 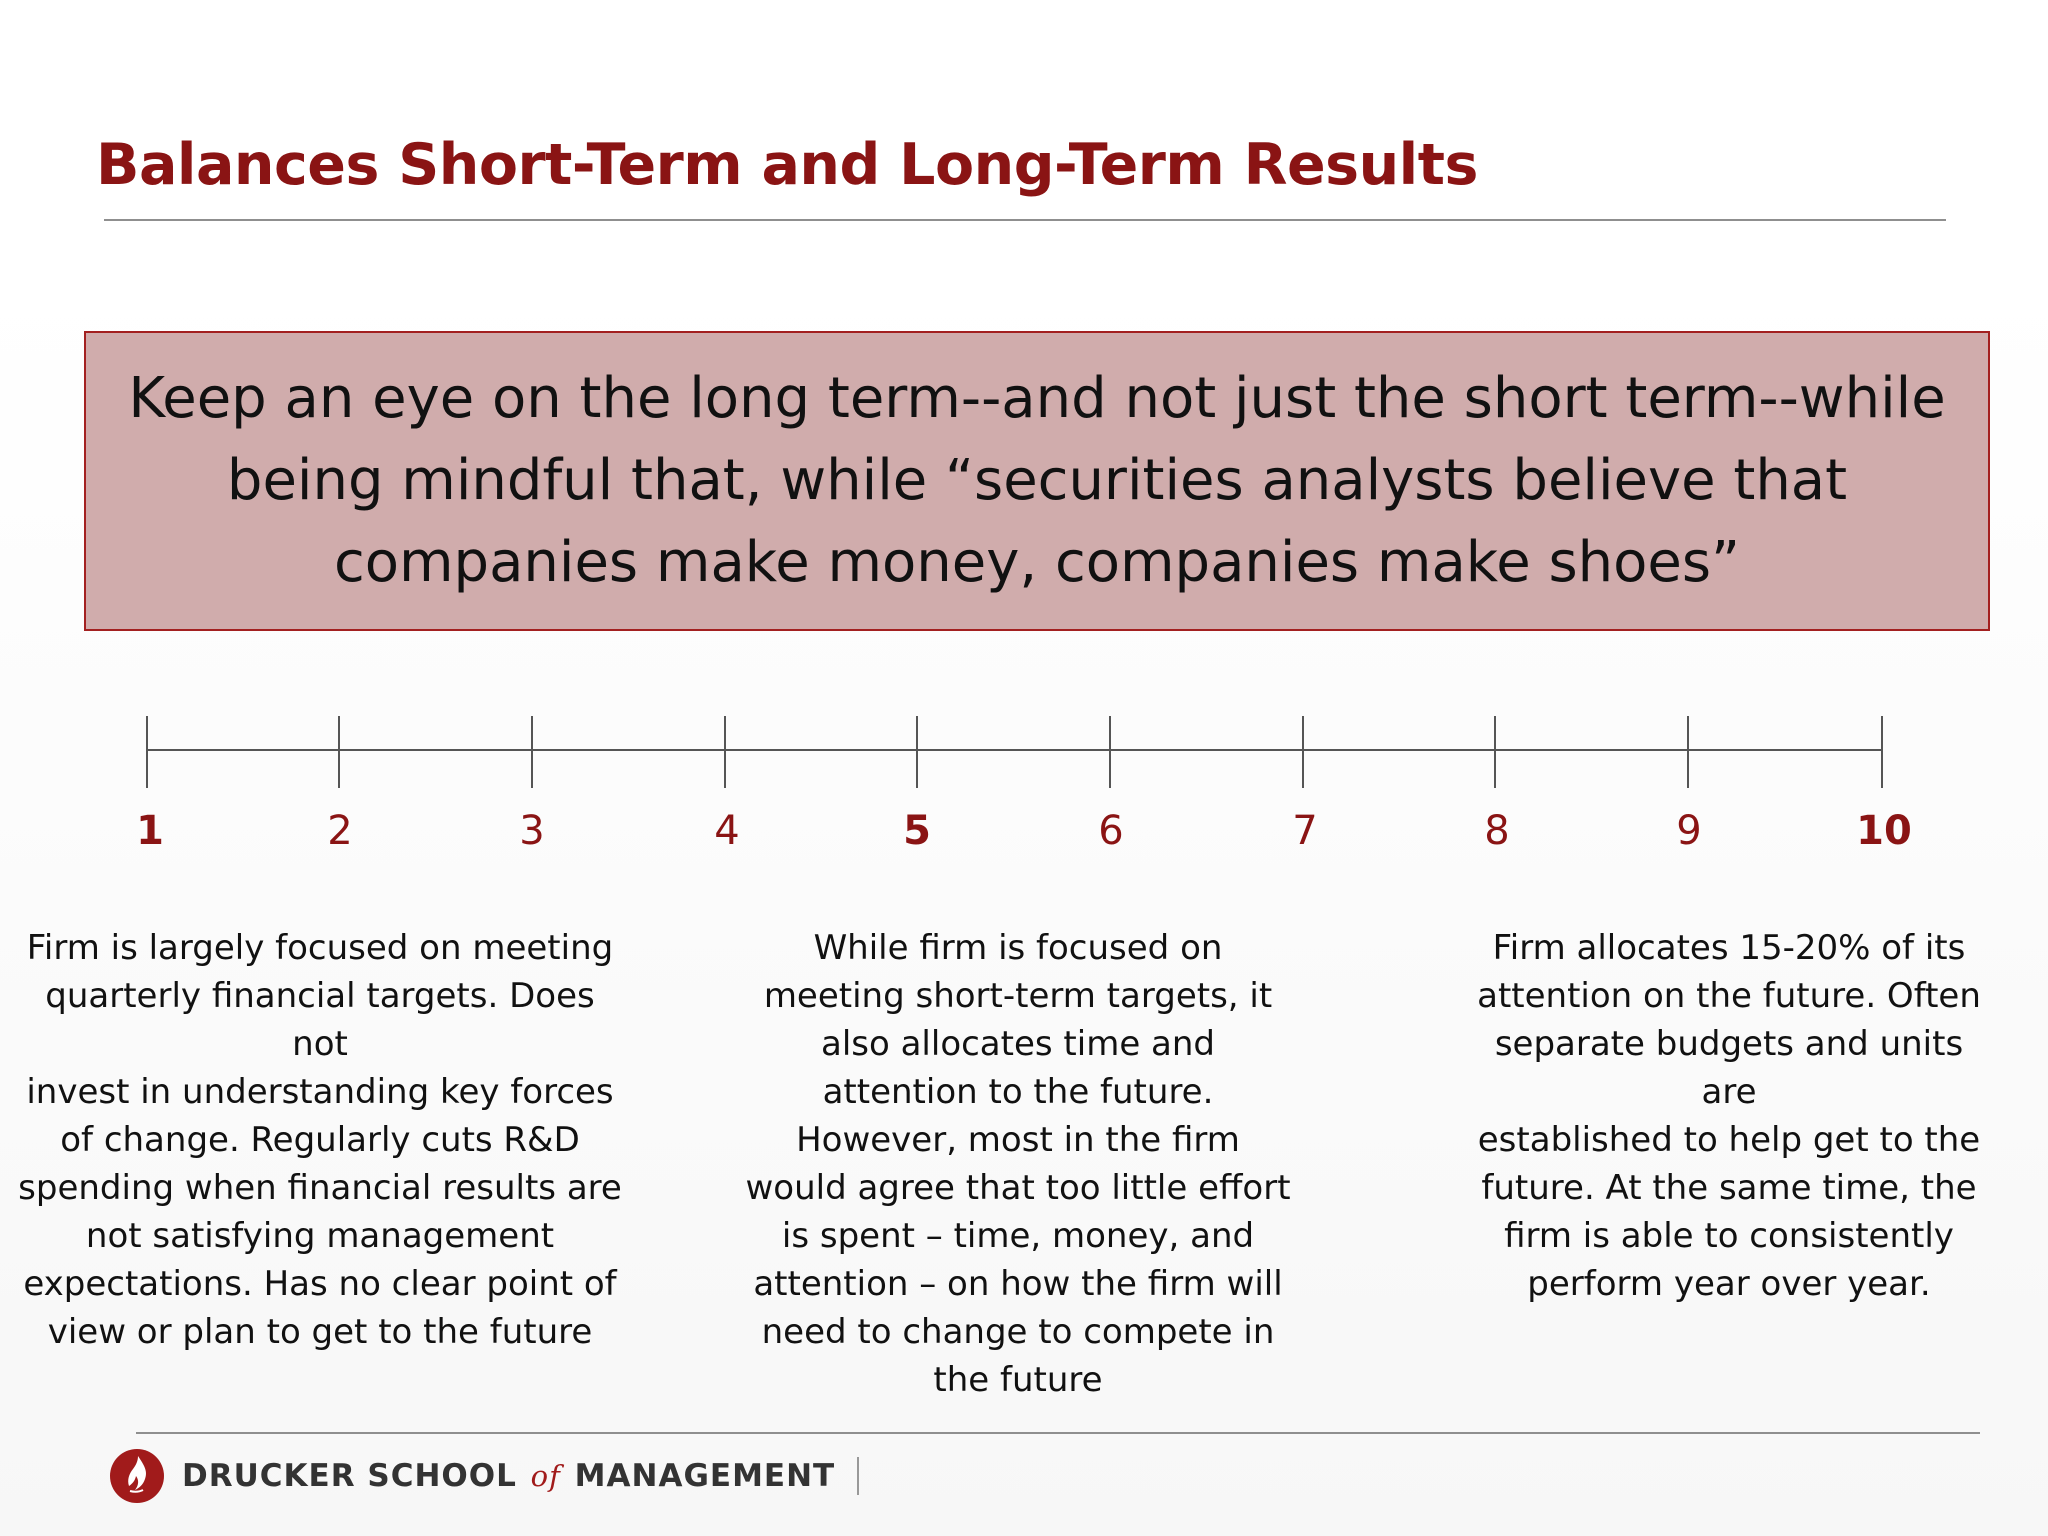 I want to click on flame-icon, so click(x=137, y=1476).